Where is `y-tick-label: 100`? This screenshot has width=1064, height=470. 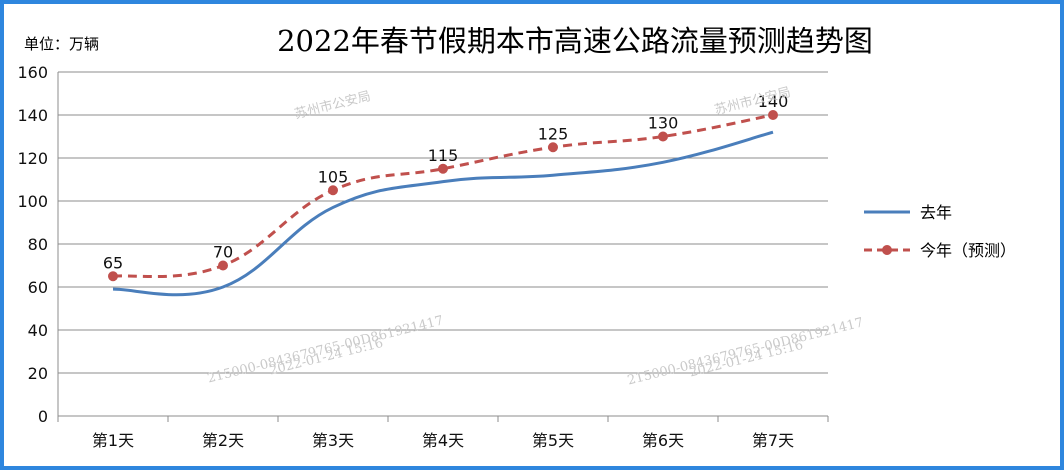
y-tick-label: 100 is located at coordinates (32, 201).